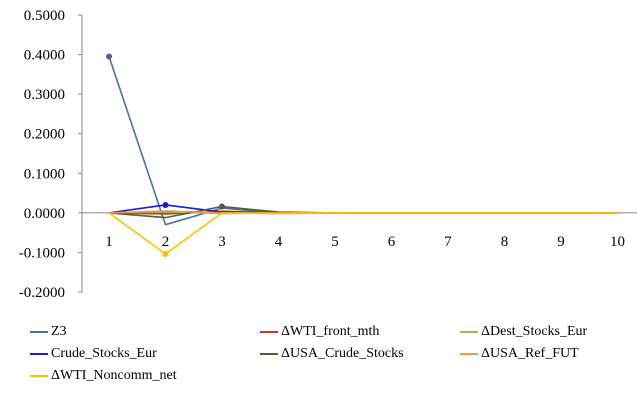  I want to click on x-tick-label: 7, so click(448, 242).